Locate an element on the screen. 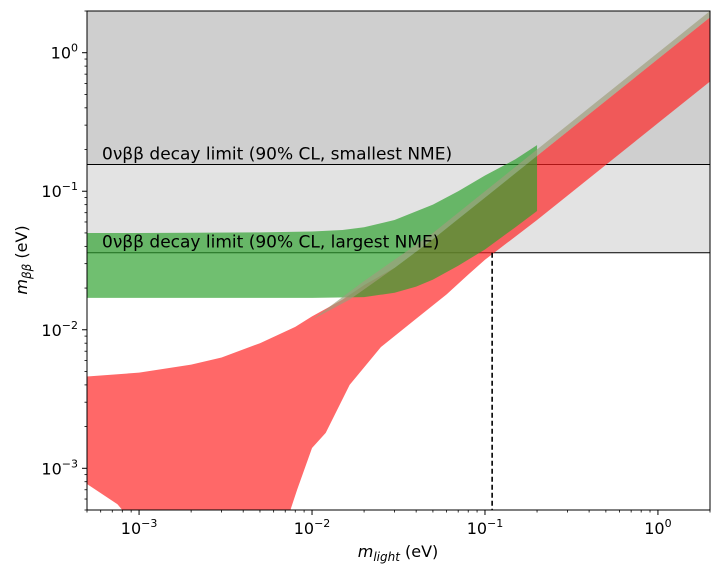 The height and width of the screenshot is (576, 720). x-axis-ticks: 10⁻³ 10⁻² 10⁻¹ 10⁰ is located at coordinates (398, 524).